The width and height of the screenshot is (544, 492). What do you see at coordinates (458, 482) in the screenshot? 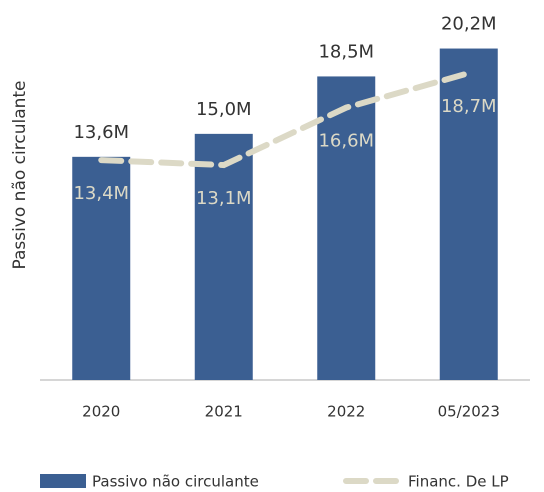
I see `legend-label: Financ. De LP` at bounding box center [458, 482].